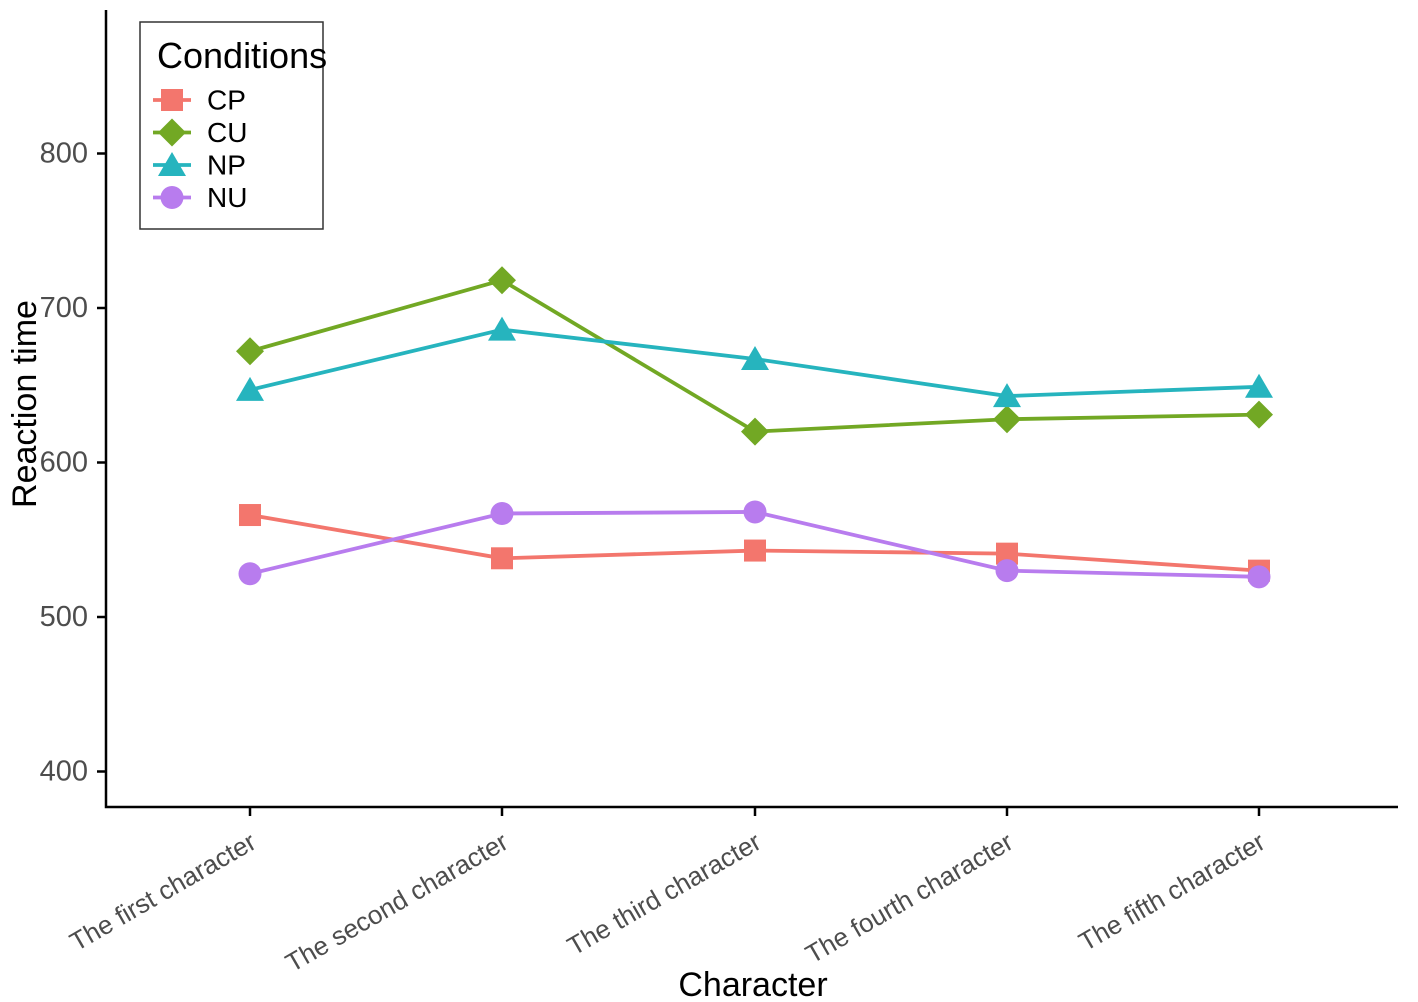 The height and width of the screenshot is (1002, 1418). I want to click on y-tick-label: 600, so click(64, 463).